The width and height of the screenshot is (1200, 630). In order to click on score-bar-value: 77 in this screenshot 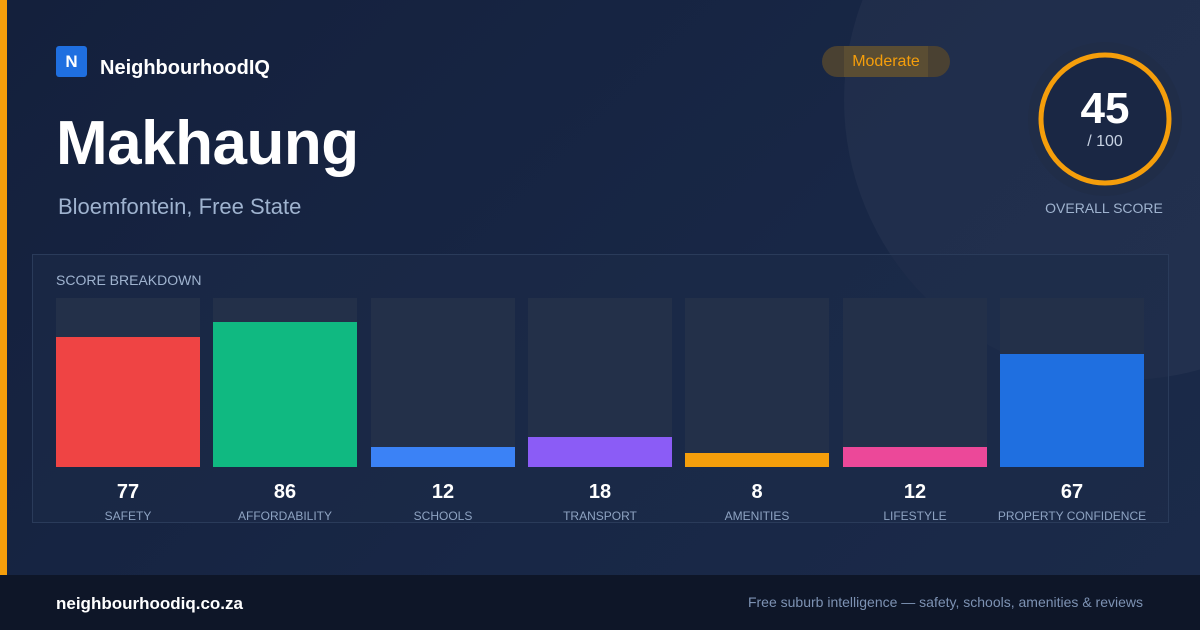, I will do `click(128, 492)`.